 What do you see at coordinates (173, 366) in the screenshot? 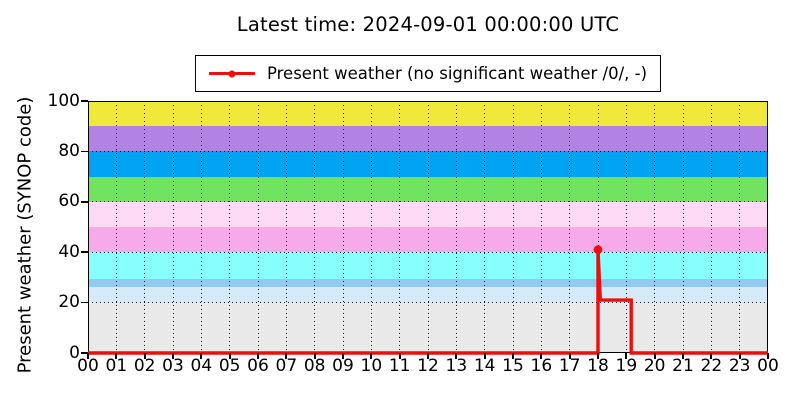
I see `x-tick-label-3-03: 03` at bounding box center [173, 366].